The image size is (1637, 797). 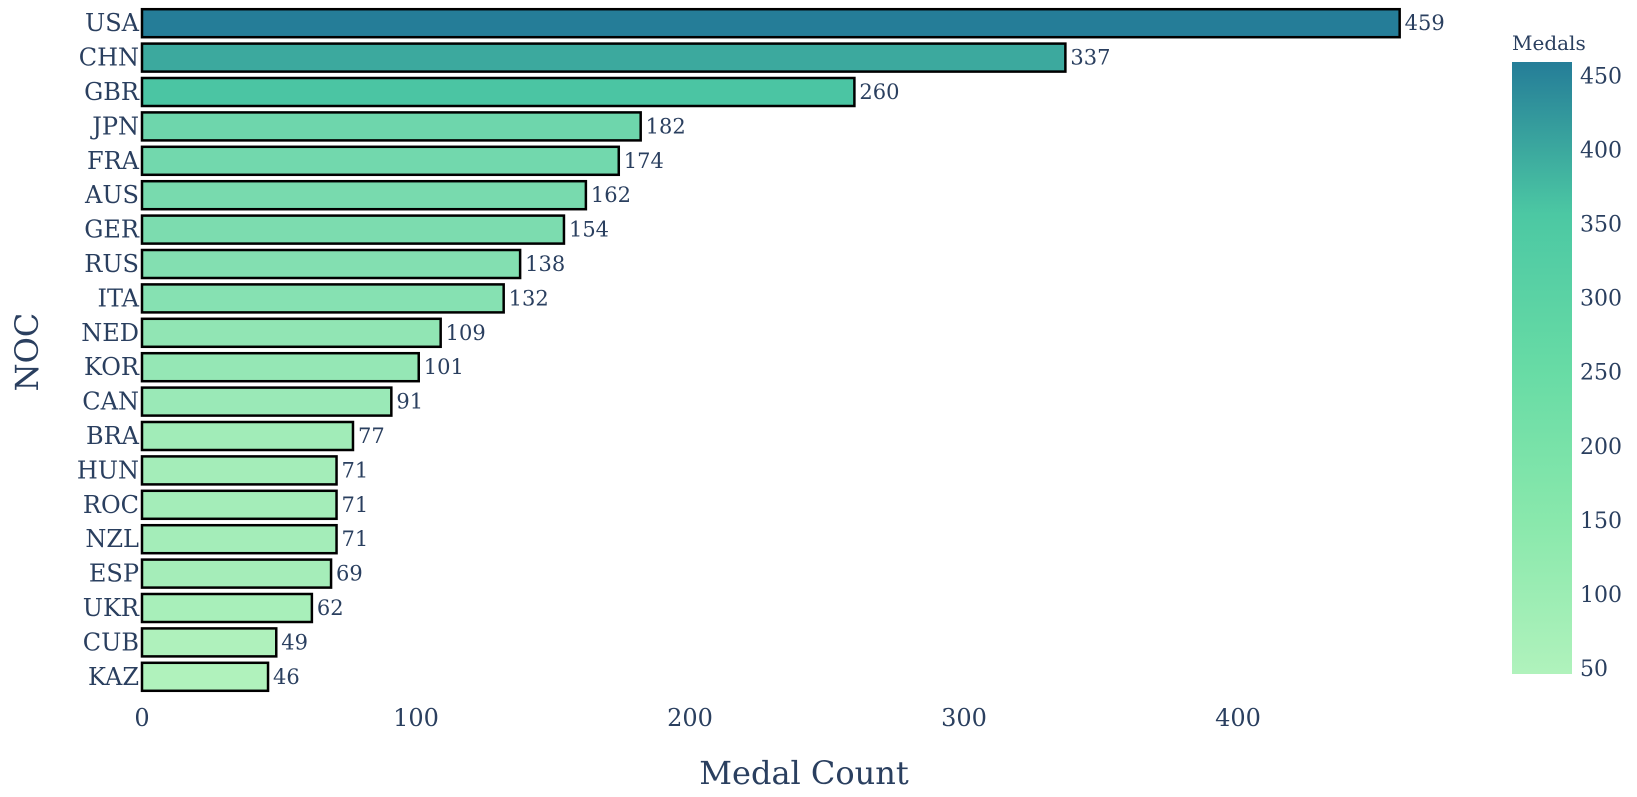 What do you see at coordinates (1601, 447) in the screenshot?
I see `colorbar-tick-label: 200` at bounding box center [1601, 447].